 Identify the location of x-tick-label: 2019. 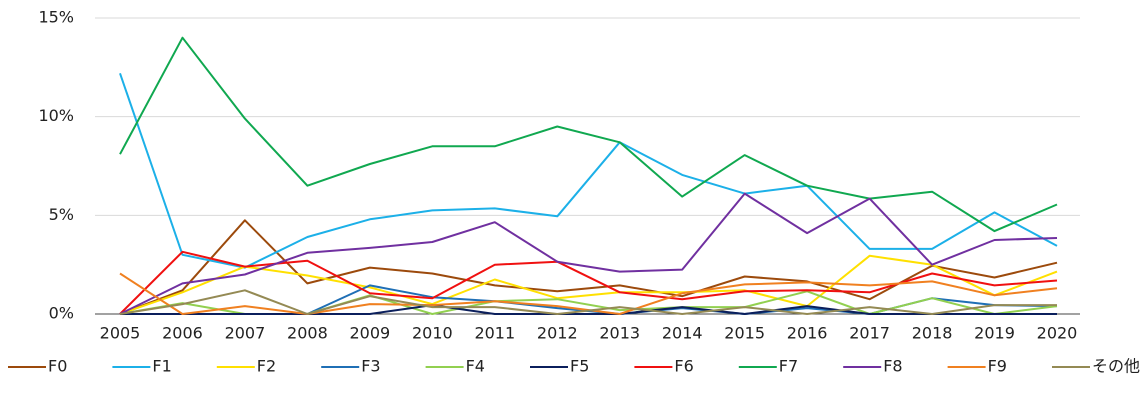
(994, 333).